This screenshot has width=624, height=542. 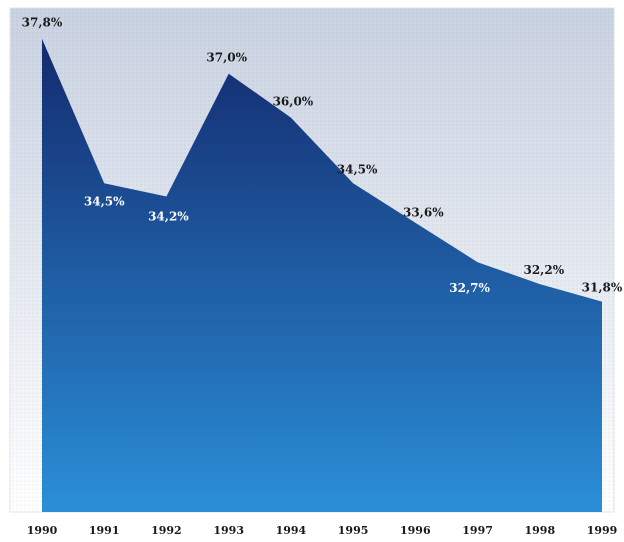 I want to click on x-tick-label-1998: 1998, so click(x=539, y=530).